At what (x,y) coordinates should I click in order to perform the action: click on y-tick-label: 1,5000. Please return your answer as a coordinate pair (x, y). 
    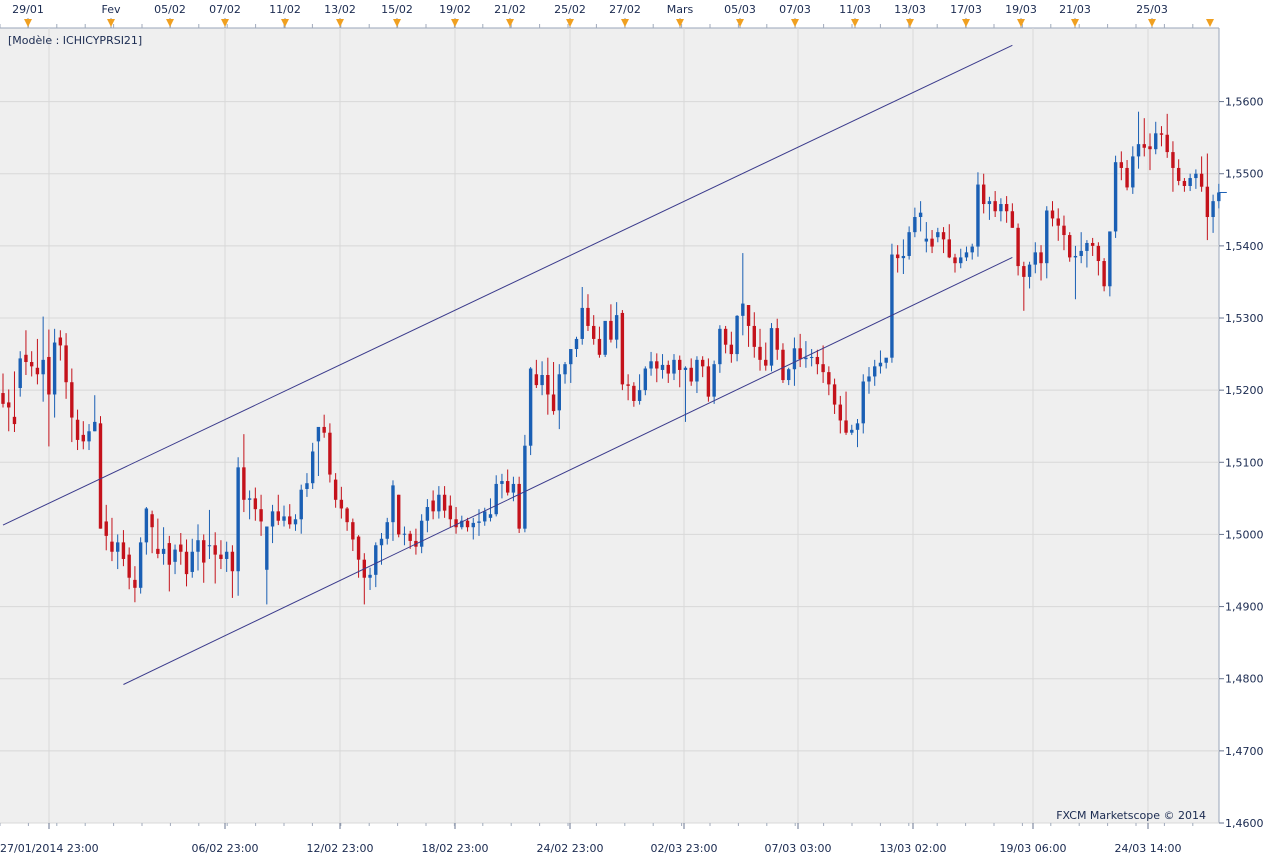
    Looking at the image, I should click on (1244, 534).